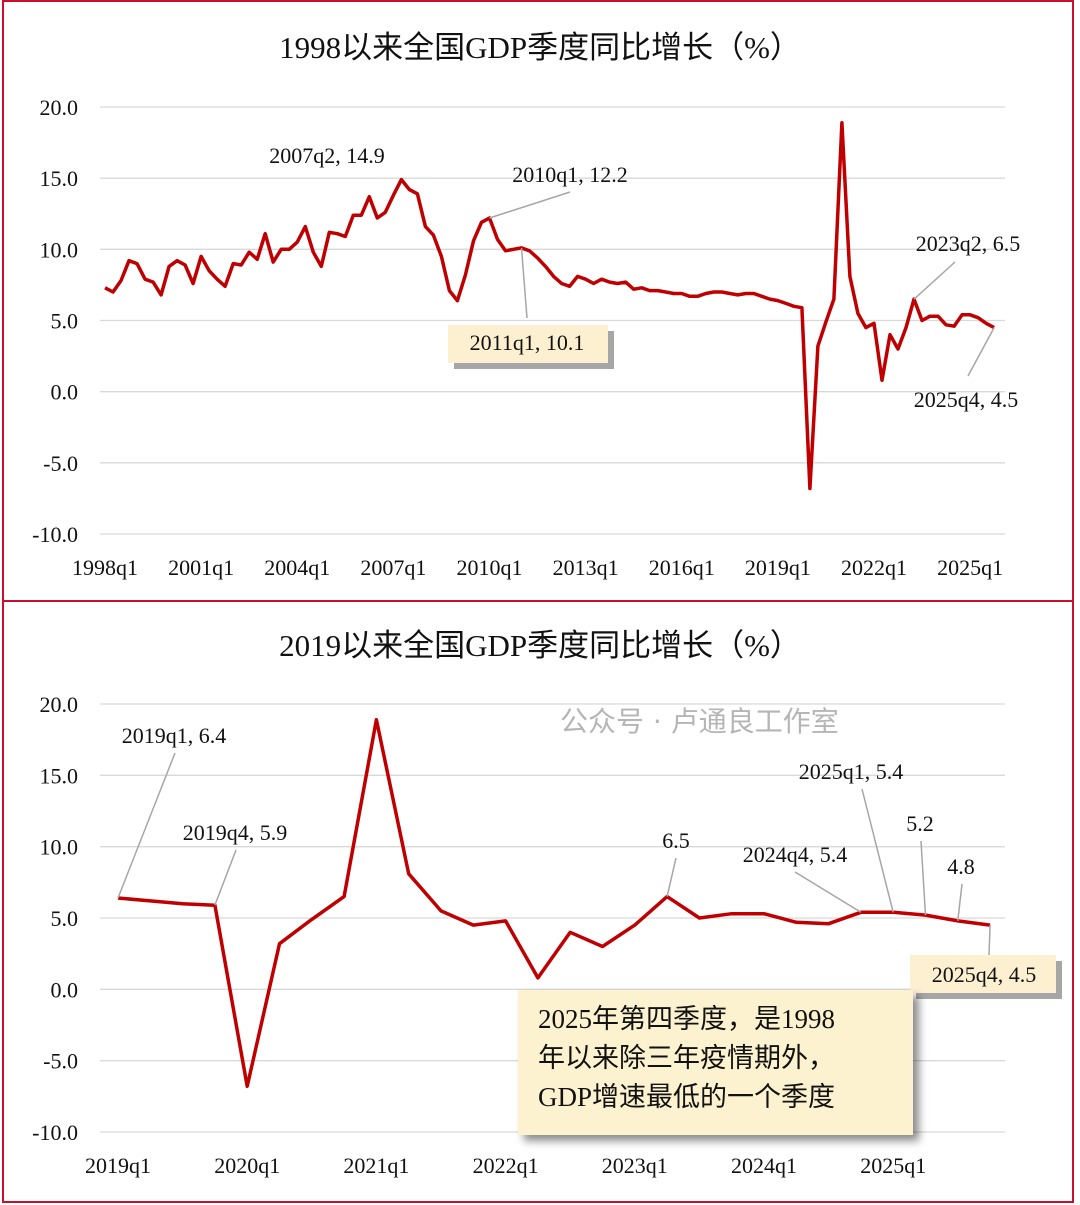 The width and height of the screenshot is (1080, 1205). I want to click on x-tick-label: 2001q1, so click(201, 567).